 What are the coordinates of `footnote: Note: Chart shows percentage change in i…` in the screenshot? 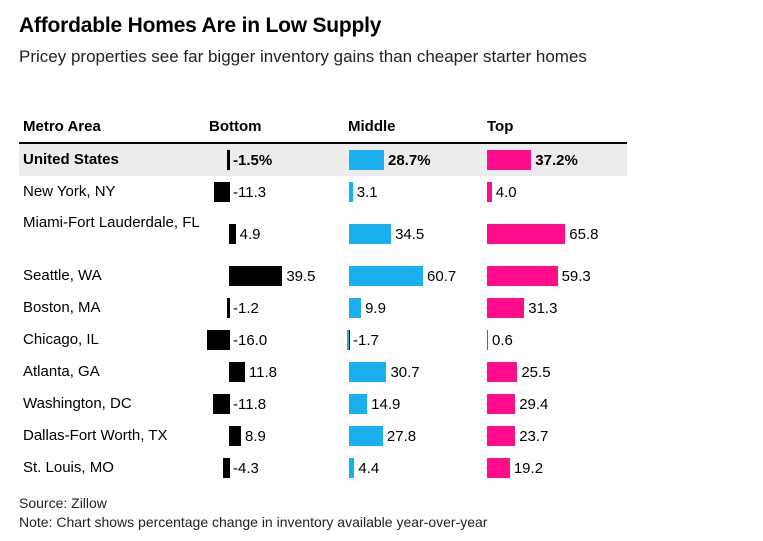 It's located at (253, 522).